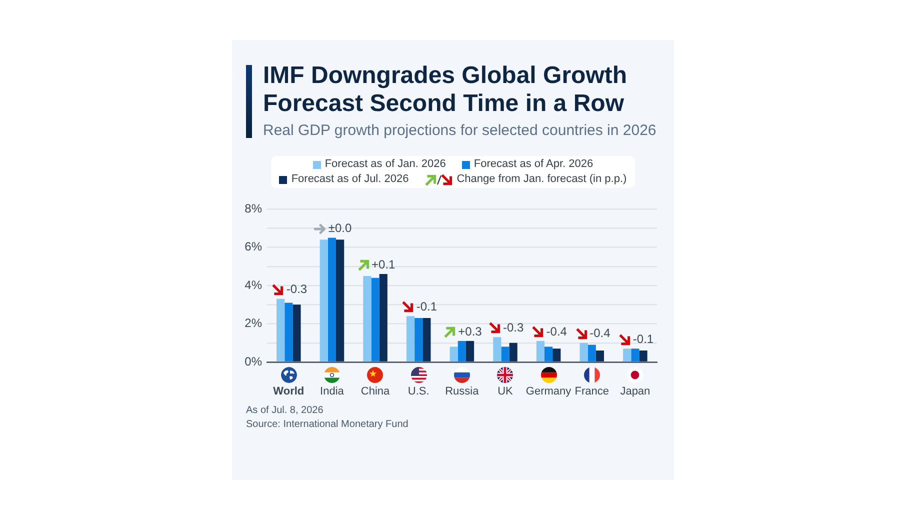 This screenshot has height=510, width=900. I want to click on x-tick-label: U.S., so click(419, 392).